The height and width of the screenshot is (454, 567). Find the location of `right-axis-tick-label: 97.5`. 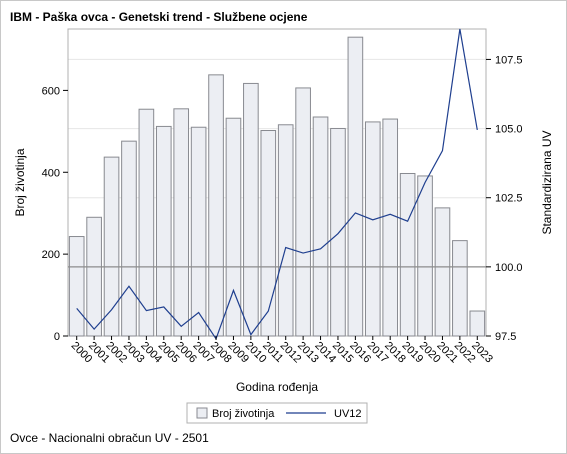

right-axis-tick-label: 97.5 is located at coordinates (505, 337).